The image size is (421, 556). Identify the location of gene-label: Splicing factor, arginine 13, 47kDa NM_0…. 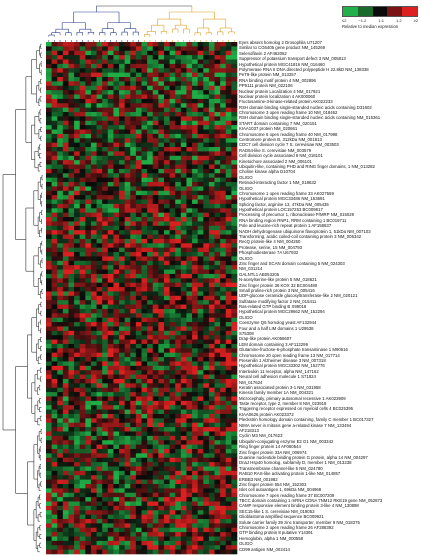
(284, 204).